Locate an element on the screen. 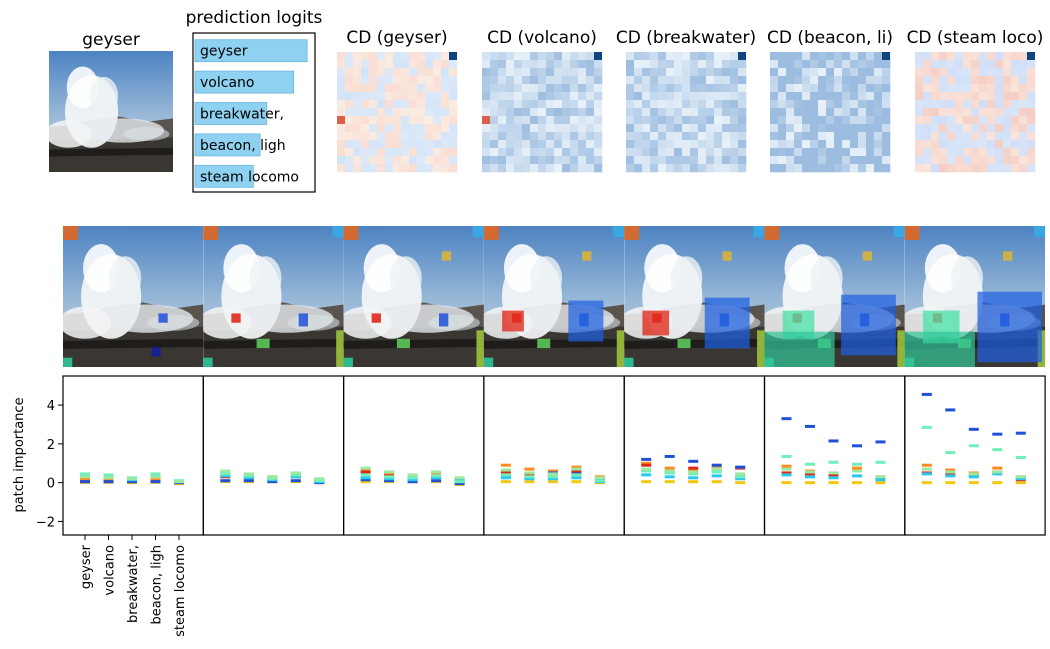 This screenshot has width=1050, height=649. y-tick-label: 0 is located at coordinates (51, 484).